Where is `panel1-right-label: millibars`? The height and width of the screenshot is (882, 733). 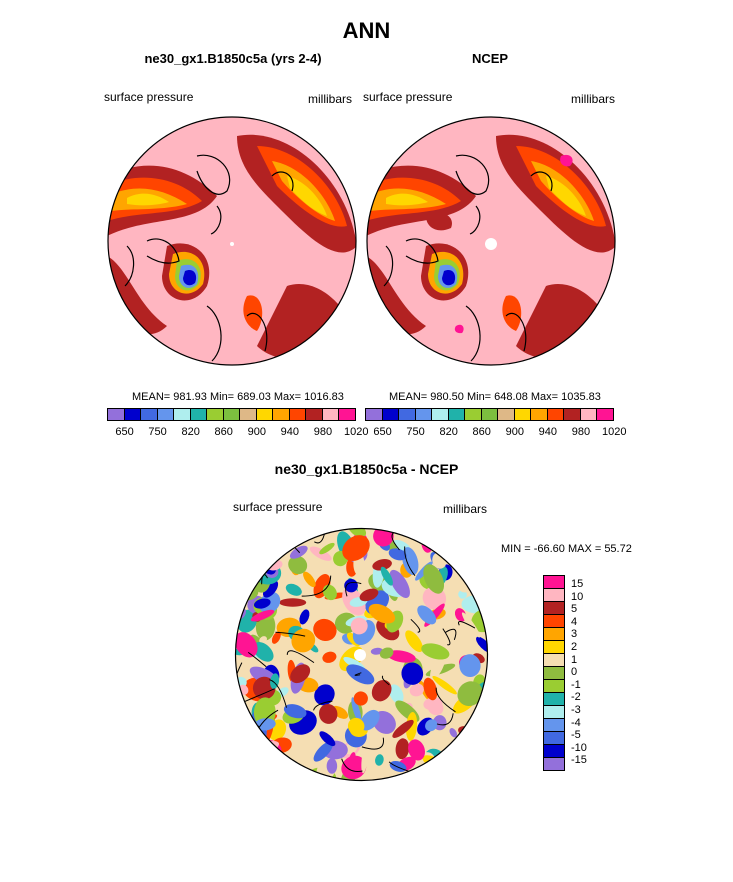 panel1-right-label: millibars is located at coordinates (330, 99).